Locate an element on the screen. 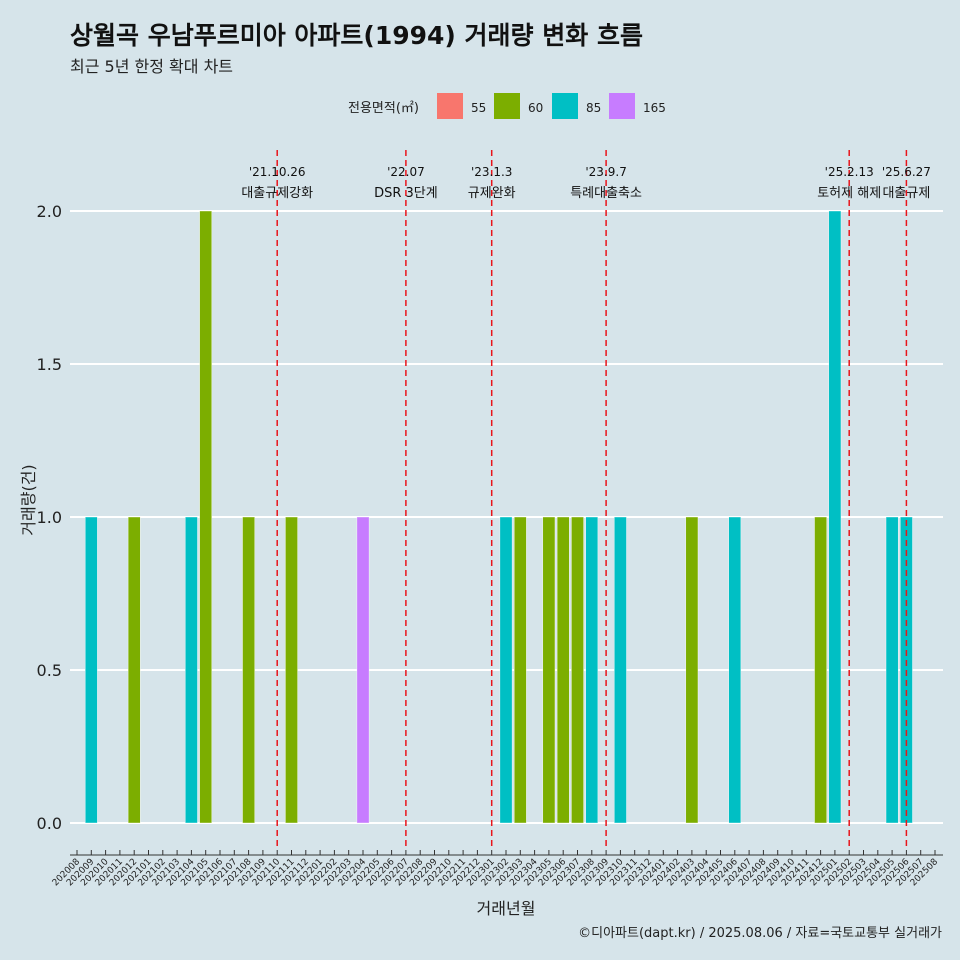 This screenshot has width=960, height=960. event-date: '22.07 is located at coordinates (406, 172).